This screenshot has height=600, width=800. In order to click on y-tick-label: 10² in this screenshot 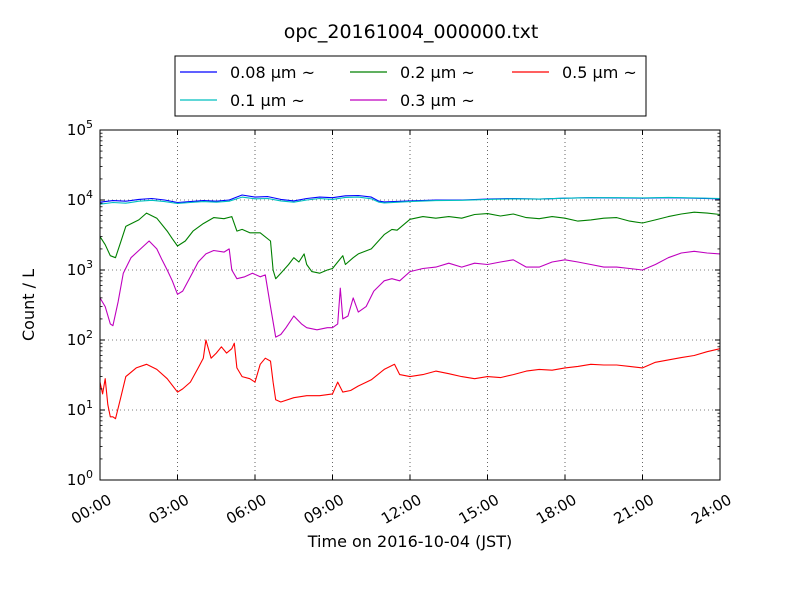, I will do `click(80, 338)`.